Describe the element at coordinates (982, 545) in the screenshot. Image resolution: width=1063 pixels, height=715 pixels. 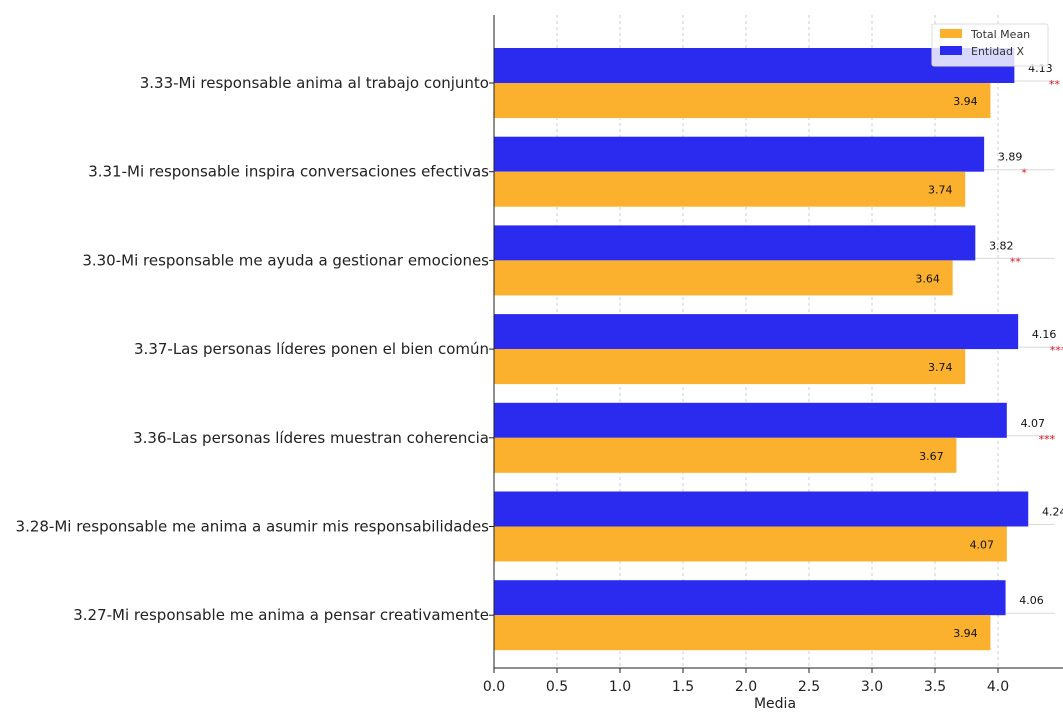
I see `value-label-total-mean: 4.07` at that location.